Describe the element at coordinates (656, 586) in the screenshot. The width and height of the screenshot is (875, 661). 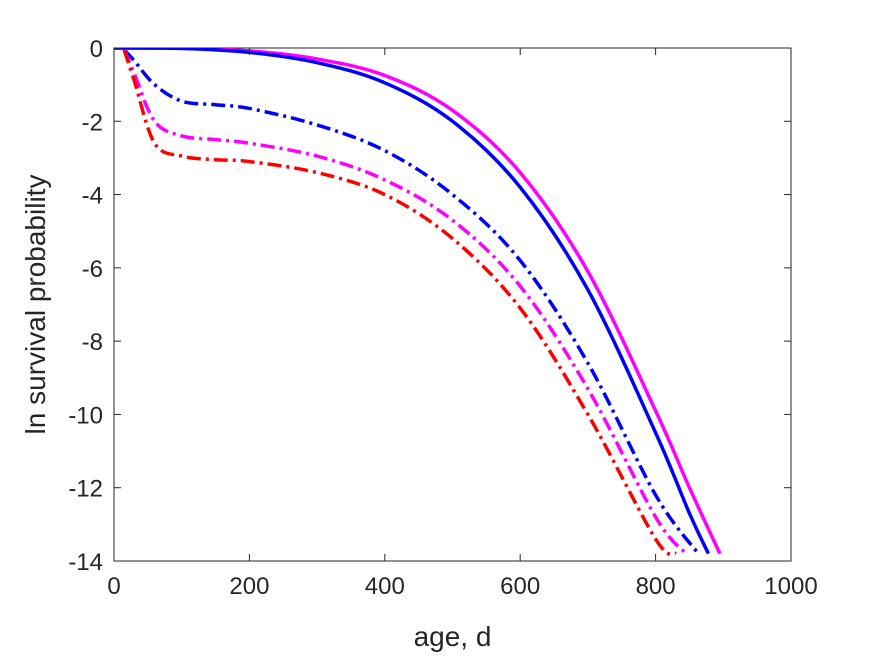
I see `x-tick-label: 800` at that location.